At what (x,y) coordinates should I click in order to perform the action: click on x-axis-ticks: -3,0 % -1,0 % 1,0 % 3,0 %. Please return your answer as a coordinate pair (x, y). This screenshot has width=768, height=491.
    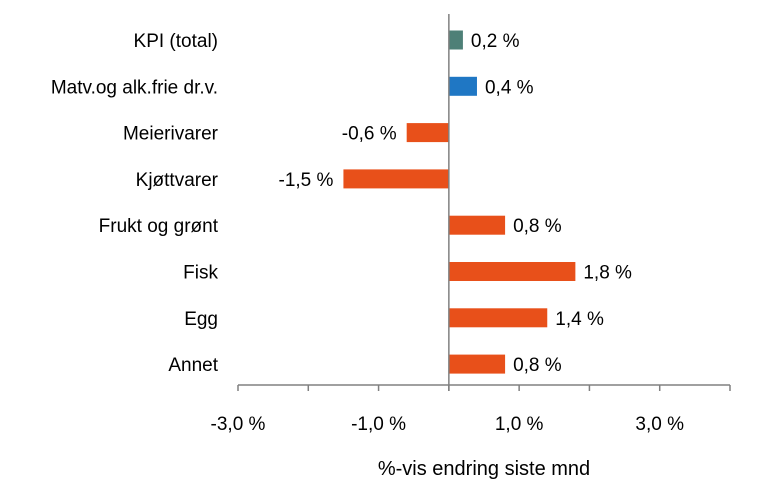
    Looking at the image, I should click on (471, 410).